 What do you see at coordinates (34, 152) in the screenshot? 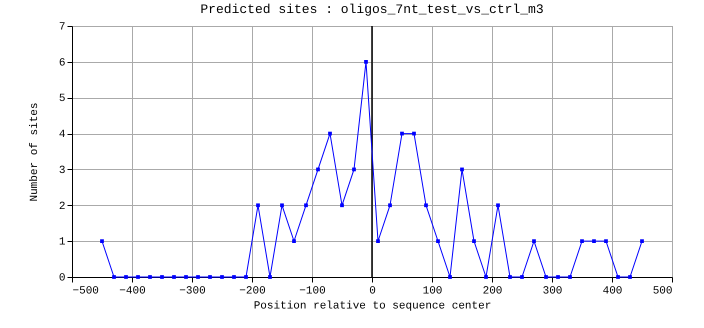
I see `y-axis-title: Number of sites` at bounding box center [34, 152].